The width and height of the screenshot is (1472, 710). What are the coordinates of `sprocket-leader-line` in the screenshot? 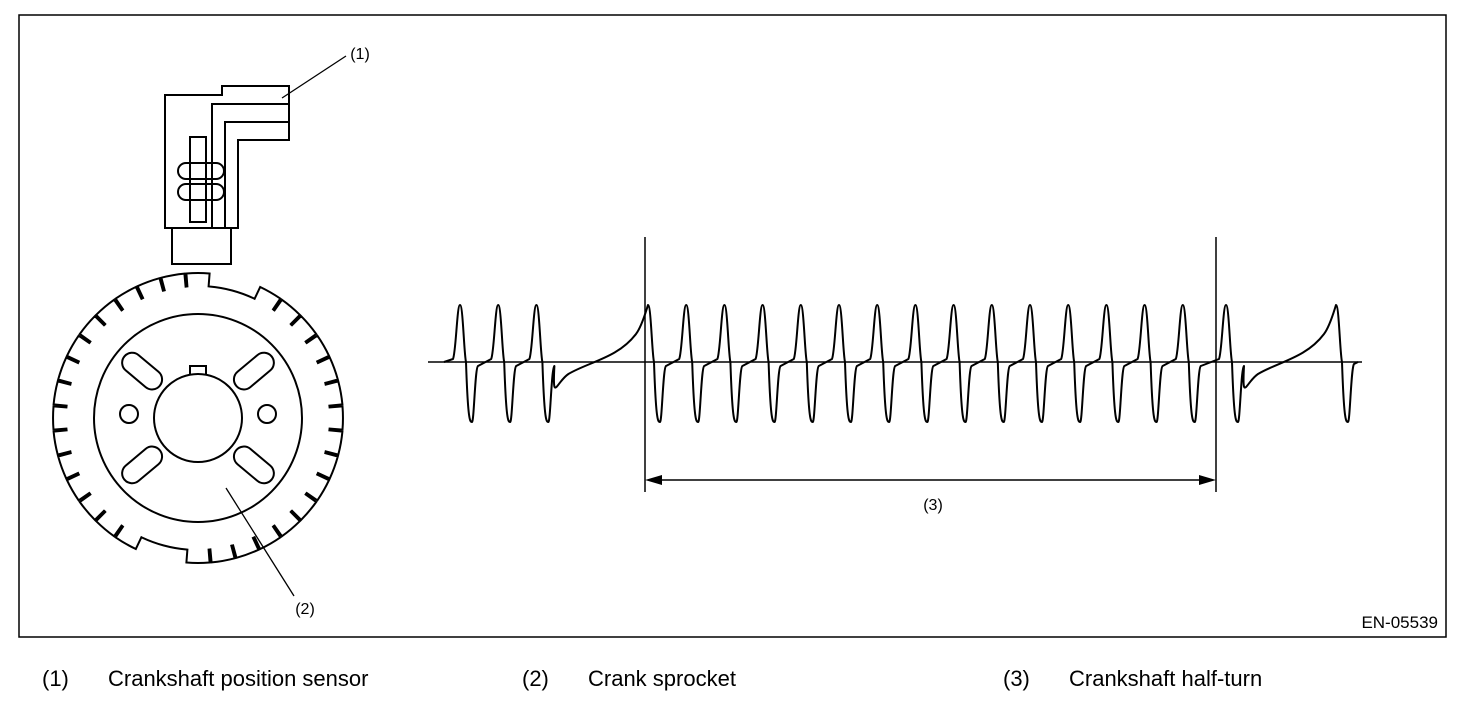 It's located at (260, 542).